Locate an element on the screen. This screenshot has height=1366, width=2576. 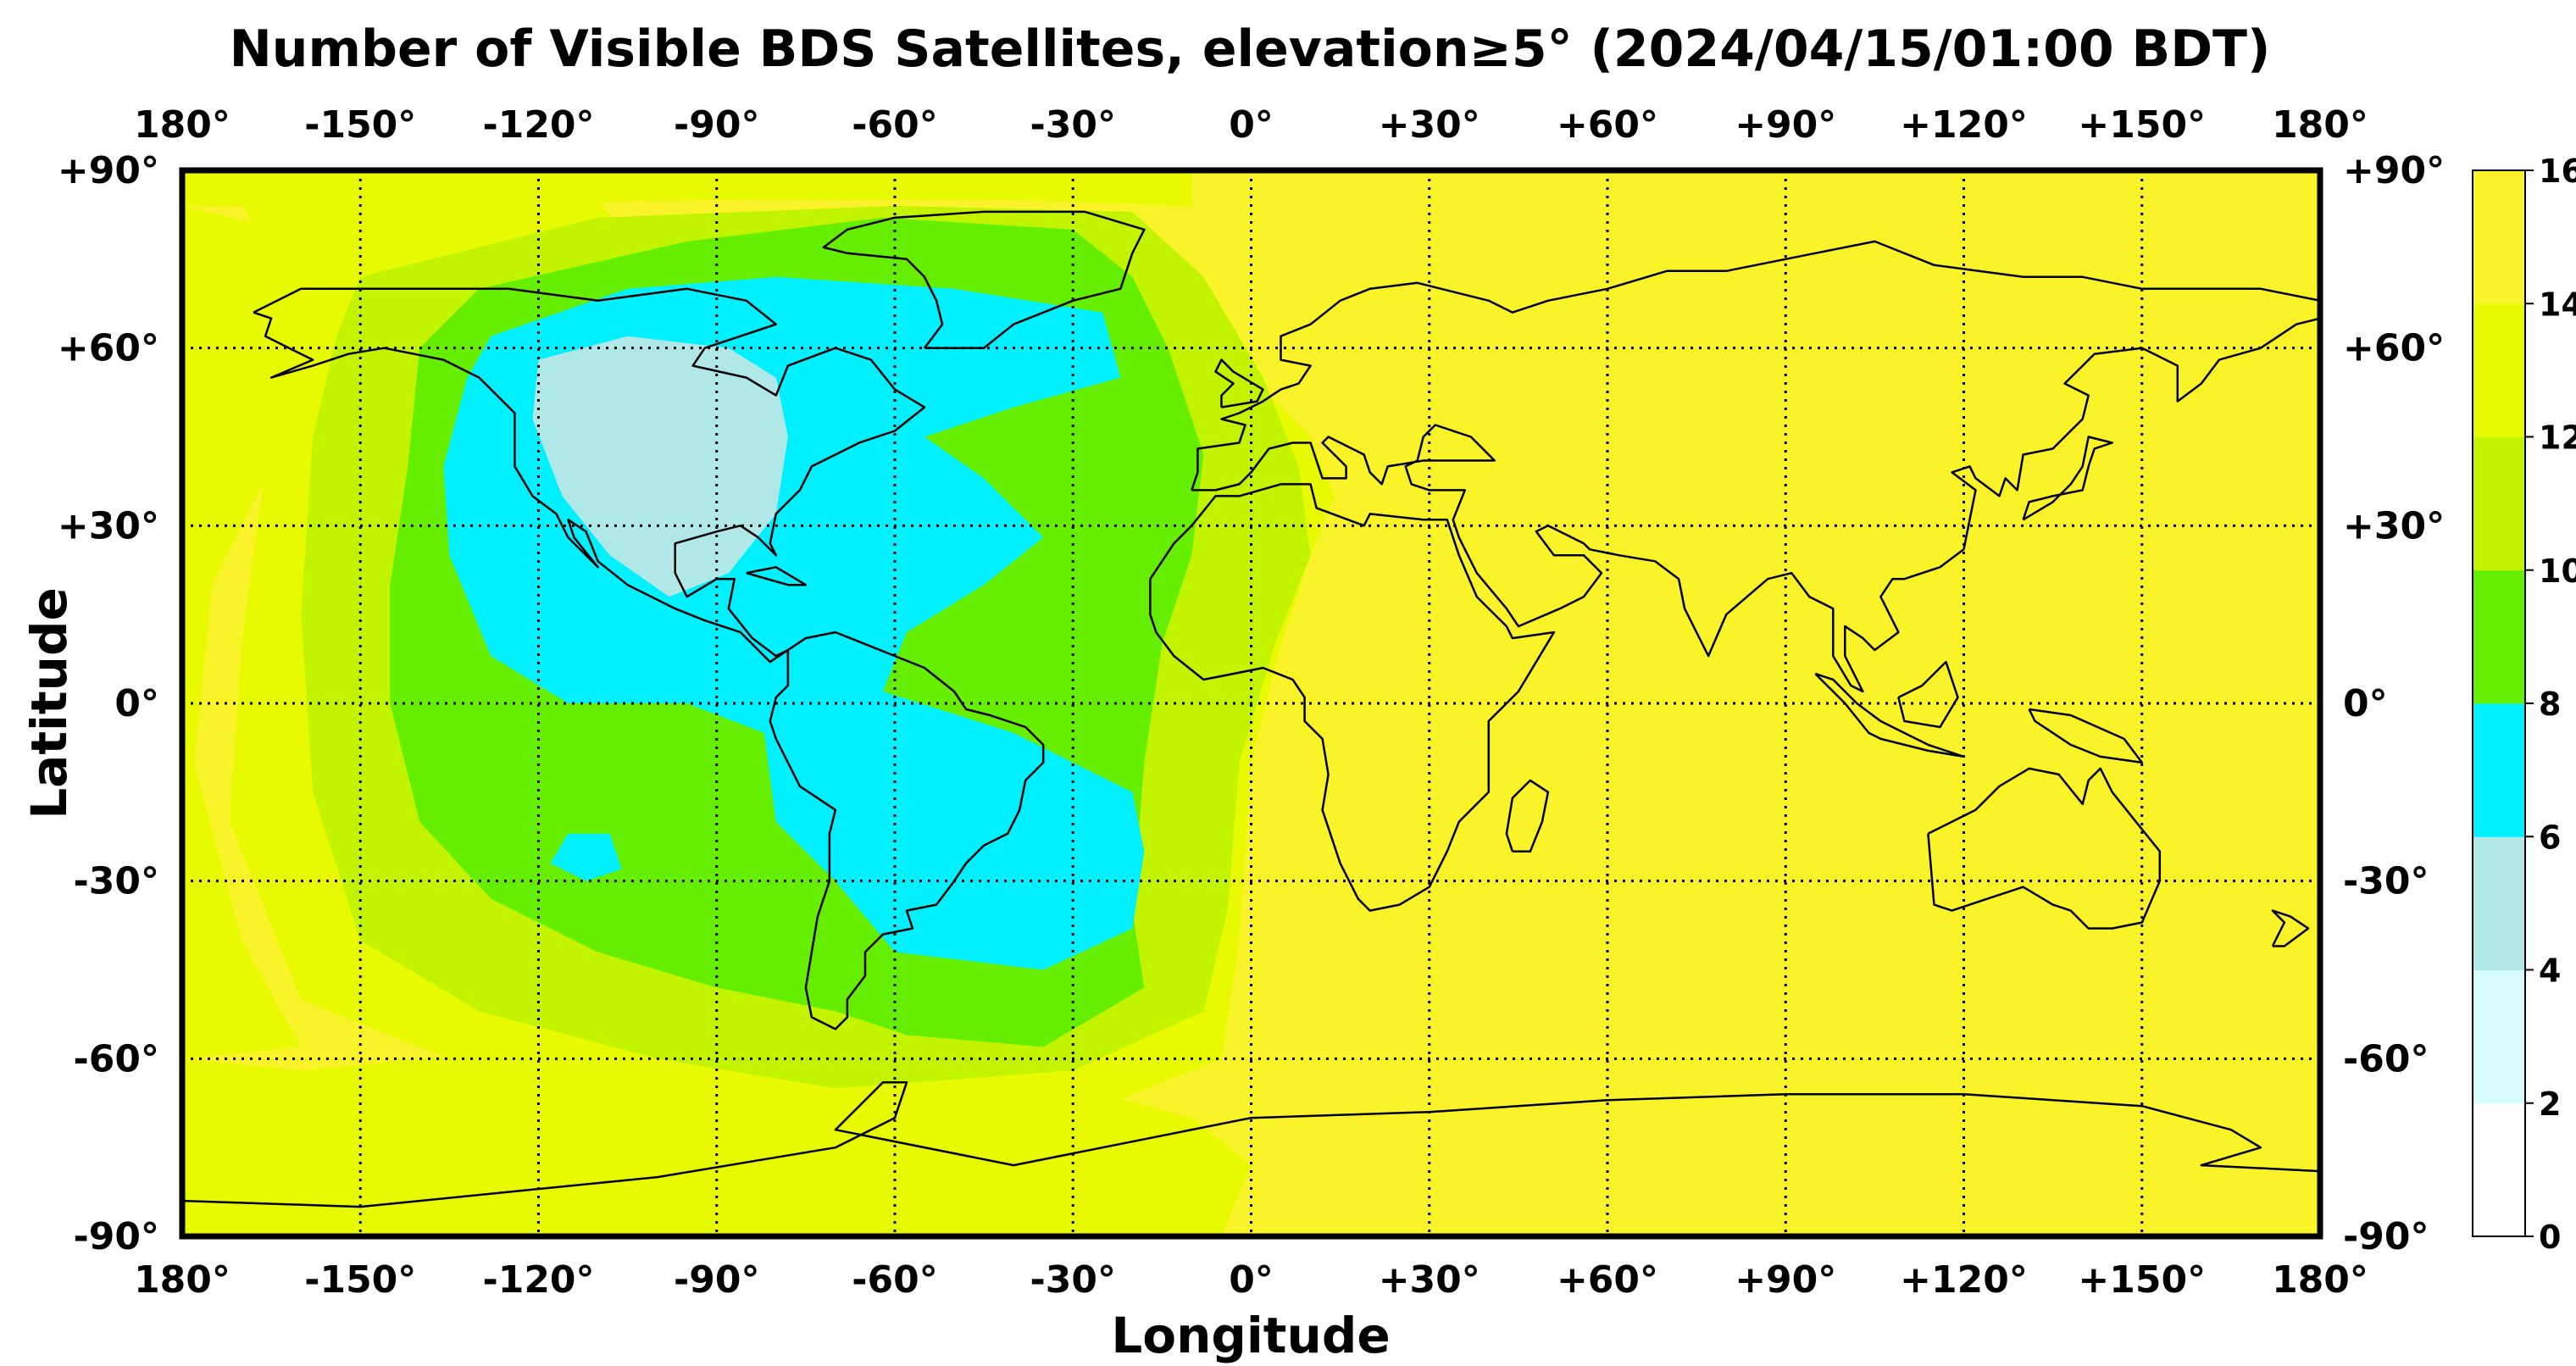
lat-tick-right: -30° is located at coordinates (2386, 881).